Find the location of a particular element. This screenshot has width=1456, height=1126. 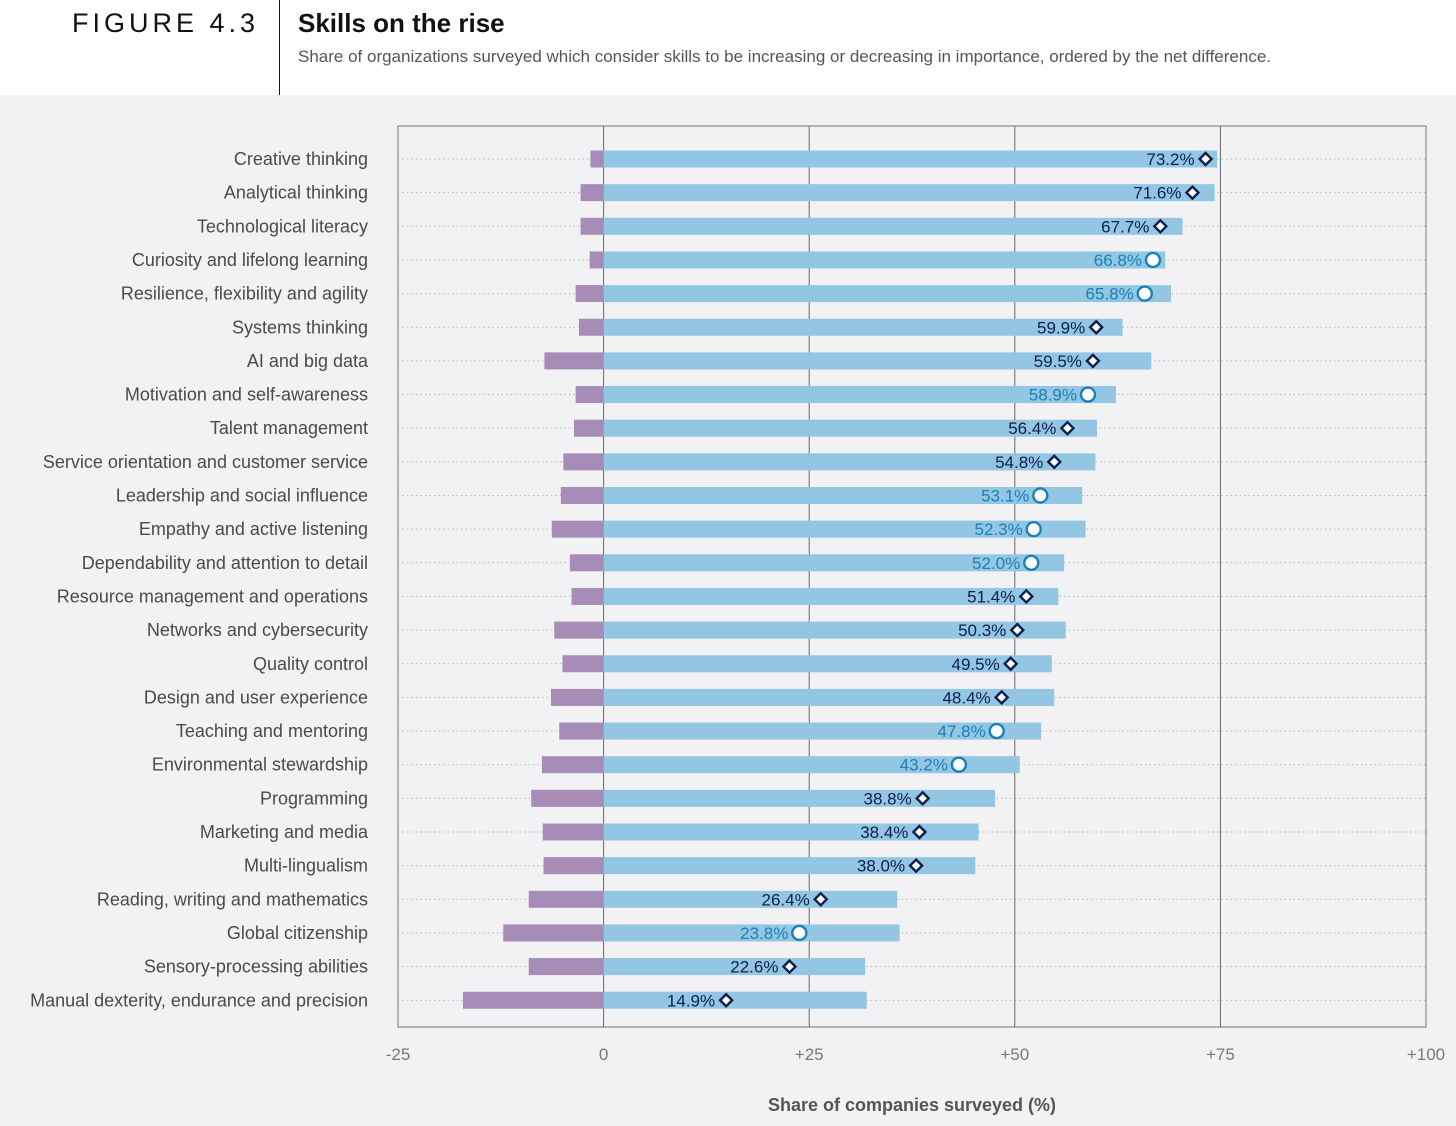

x-tick-label: +25 is located at coordinates (809, 1054).